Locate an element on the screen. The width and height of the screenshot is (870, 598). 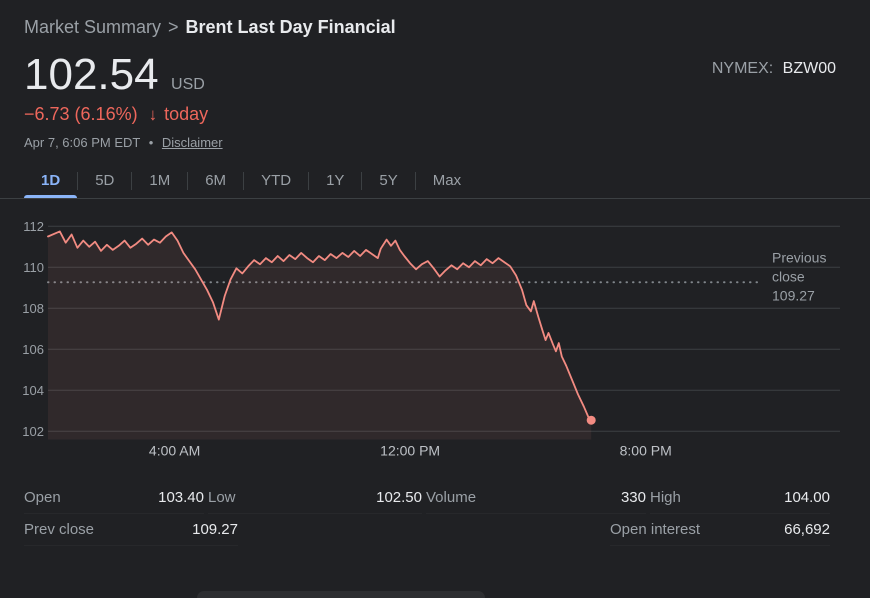
stat-value: 103.40 is located at coordinates (181, 497).